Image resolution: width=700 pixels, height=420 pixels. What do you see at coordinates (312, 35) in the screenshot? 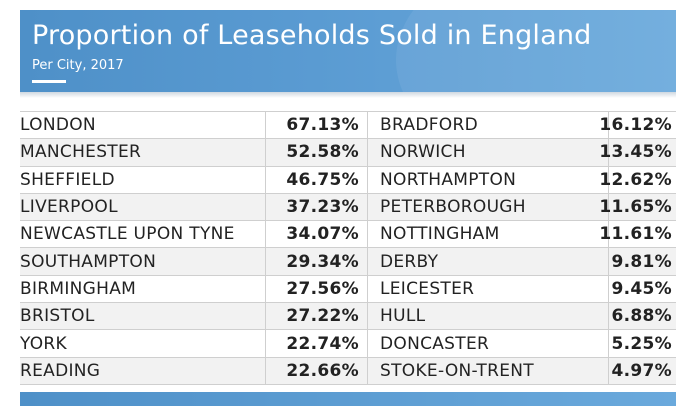
I see `chart-title: Proportion of Leaseholds Sold in England` at bounding box center [312, 35].